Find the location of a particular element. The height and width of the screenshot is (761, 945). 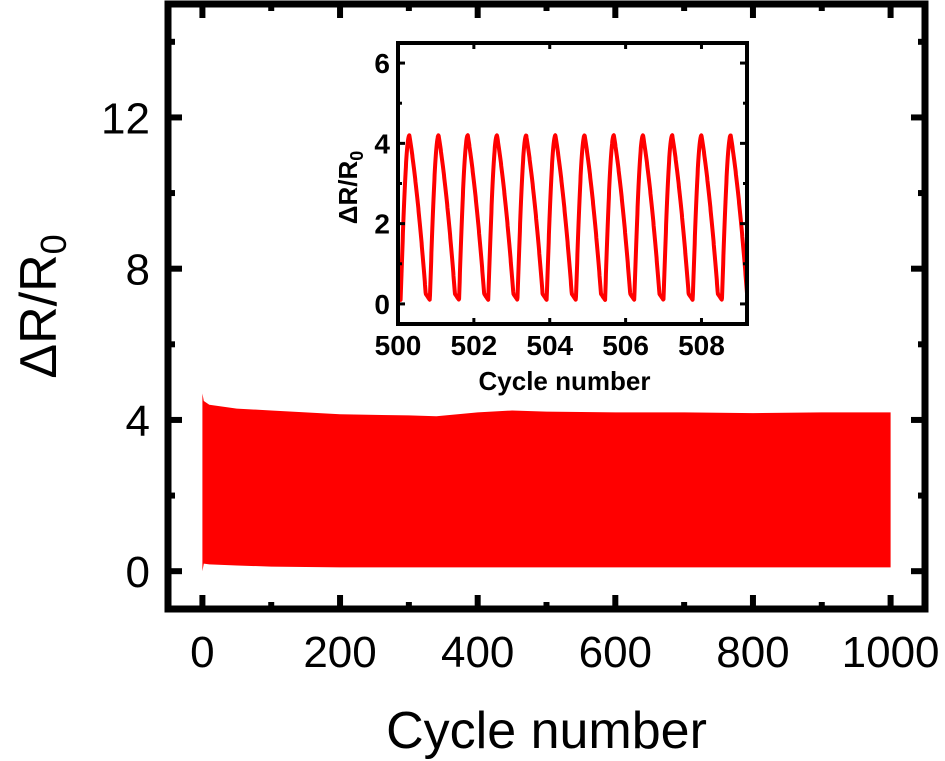

inset-y-axis-label-main: ΔR/R is located at coordinates (348, 193).